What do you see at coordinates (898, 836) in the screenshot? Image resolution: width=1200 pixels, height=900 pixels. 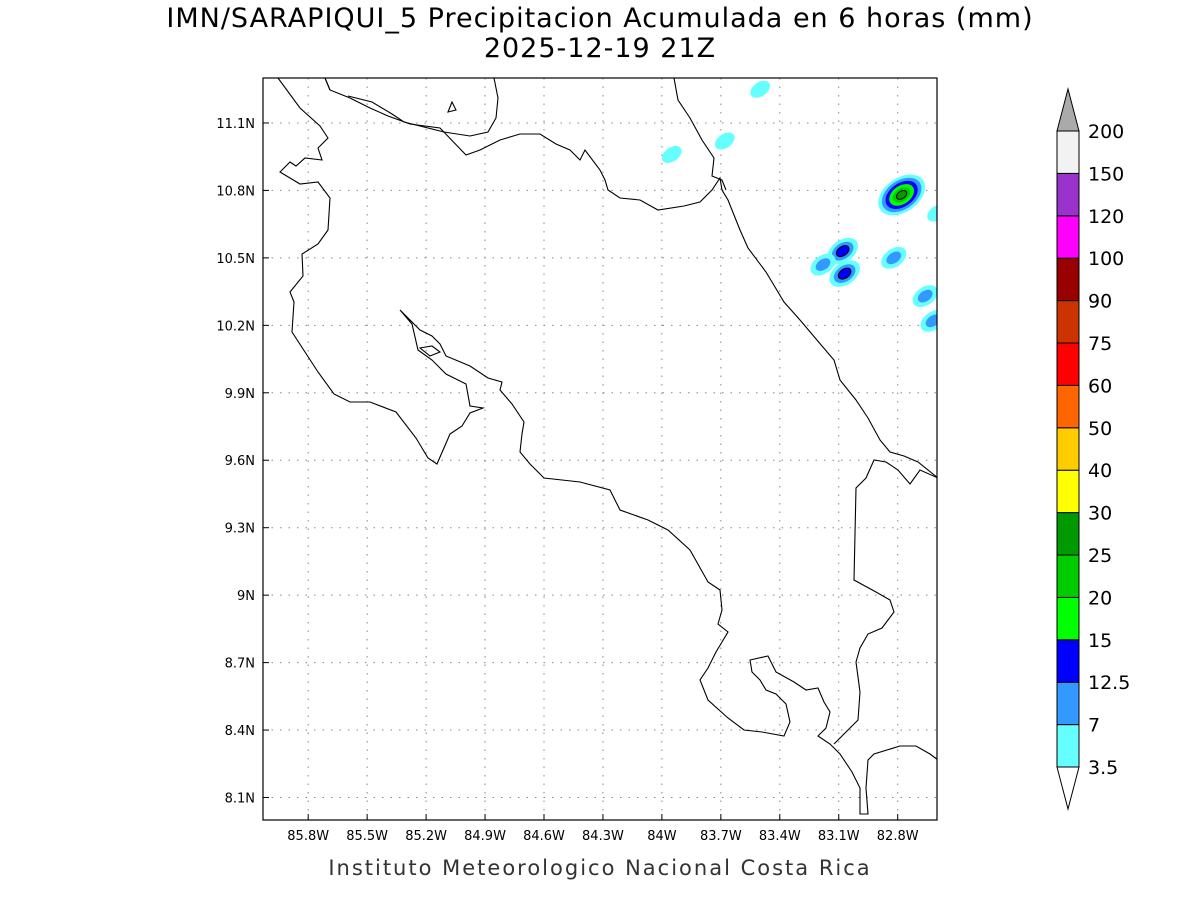 I see `lon-tick-label: 82.8W` at bounding box center [898, 836].